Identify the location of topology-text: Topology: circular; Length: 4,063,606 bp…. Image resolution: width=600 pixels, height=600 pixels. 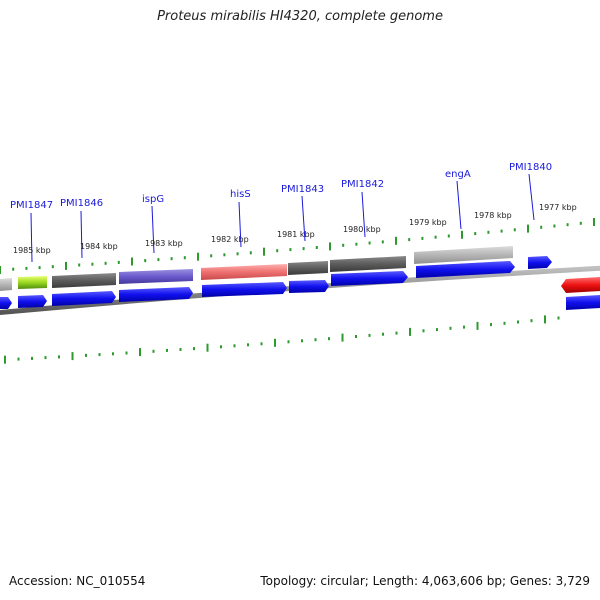
(425, 581).